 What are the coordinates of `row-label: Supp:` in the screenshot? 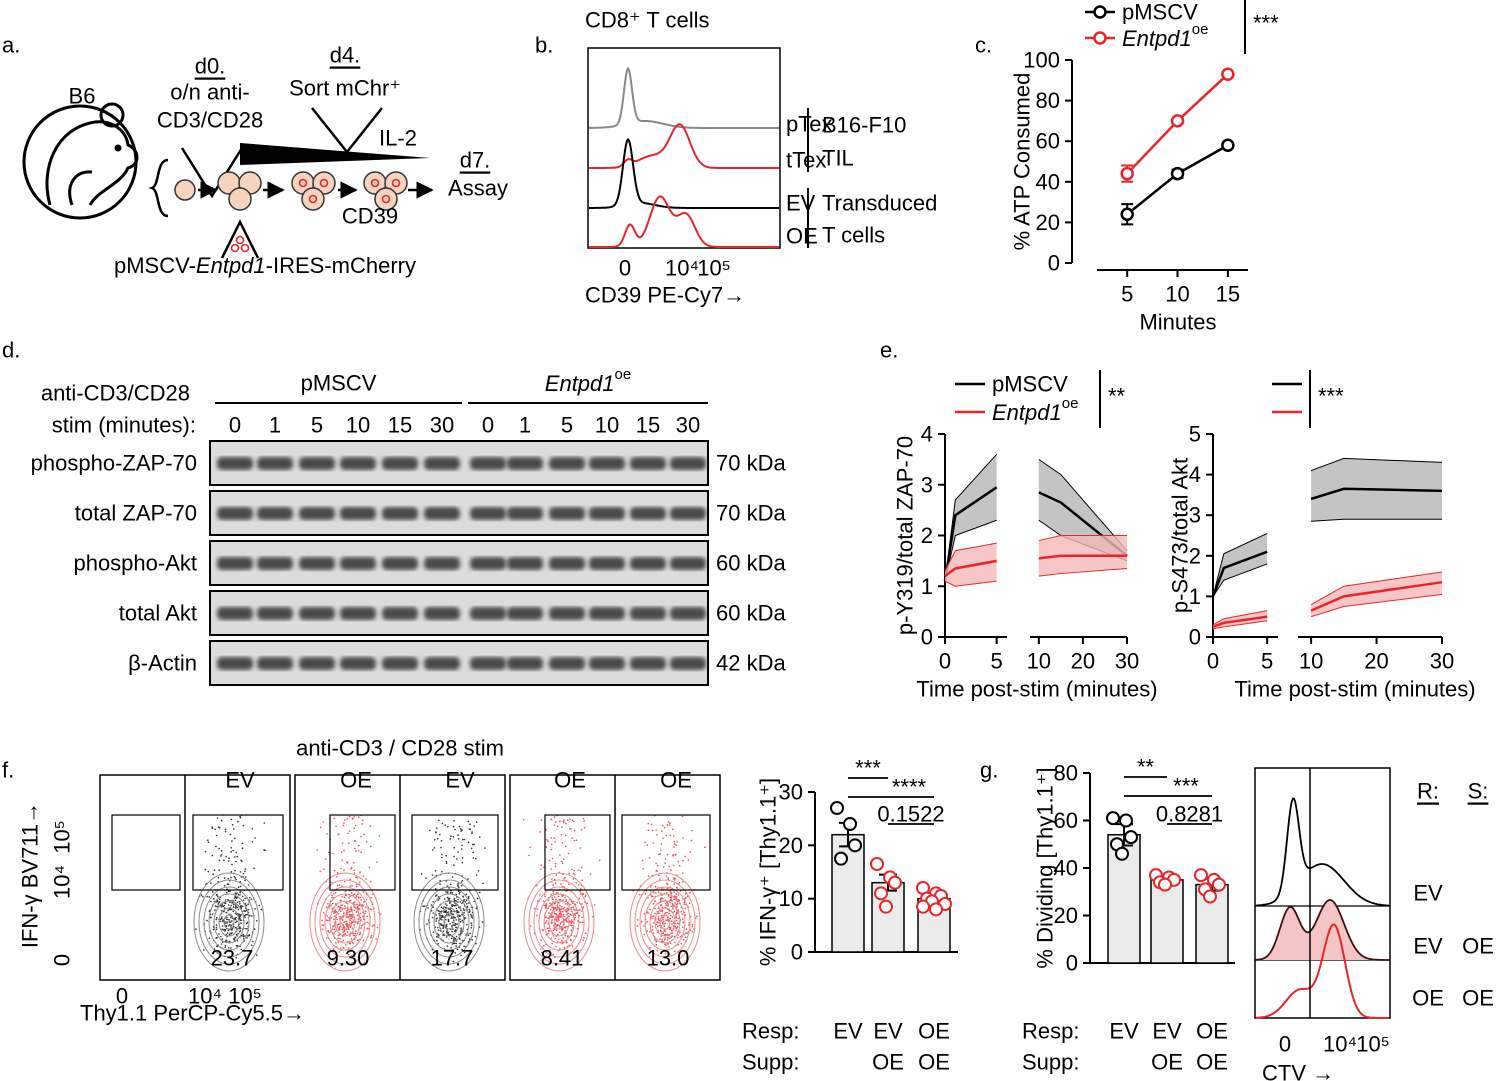 It's located at (771, 1062).